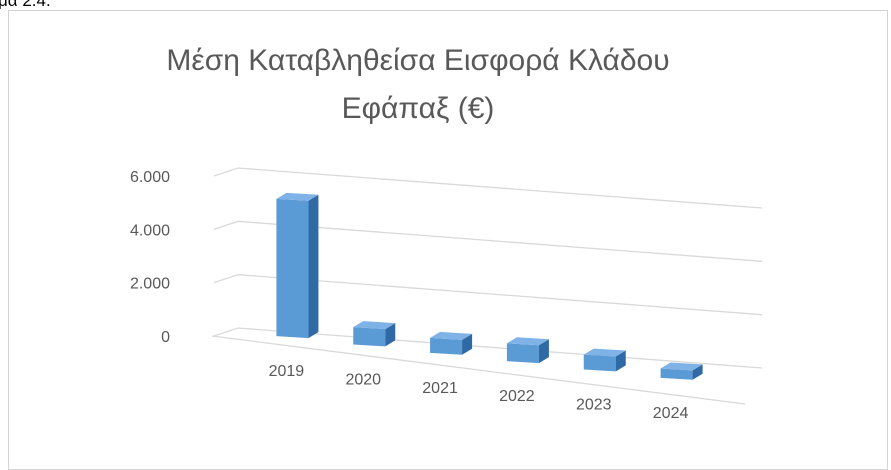 Image resolution: width=891 pixels, height=470 pixels. I want to click on y-tick-label: 2.000, so click(150, 284).